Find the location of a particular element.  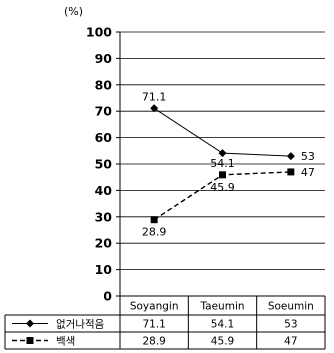

legend-label: 백색 is located at coordinates (65, 342).